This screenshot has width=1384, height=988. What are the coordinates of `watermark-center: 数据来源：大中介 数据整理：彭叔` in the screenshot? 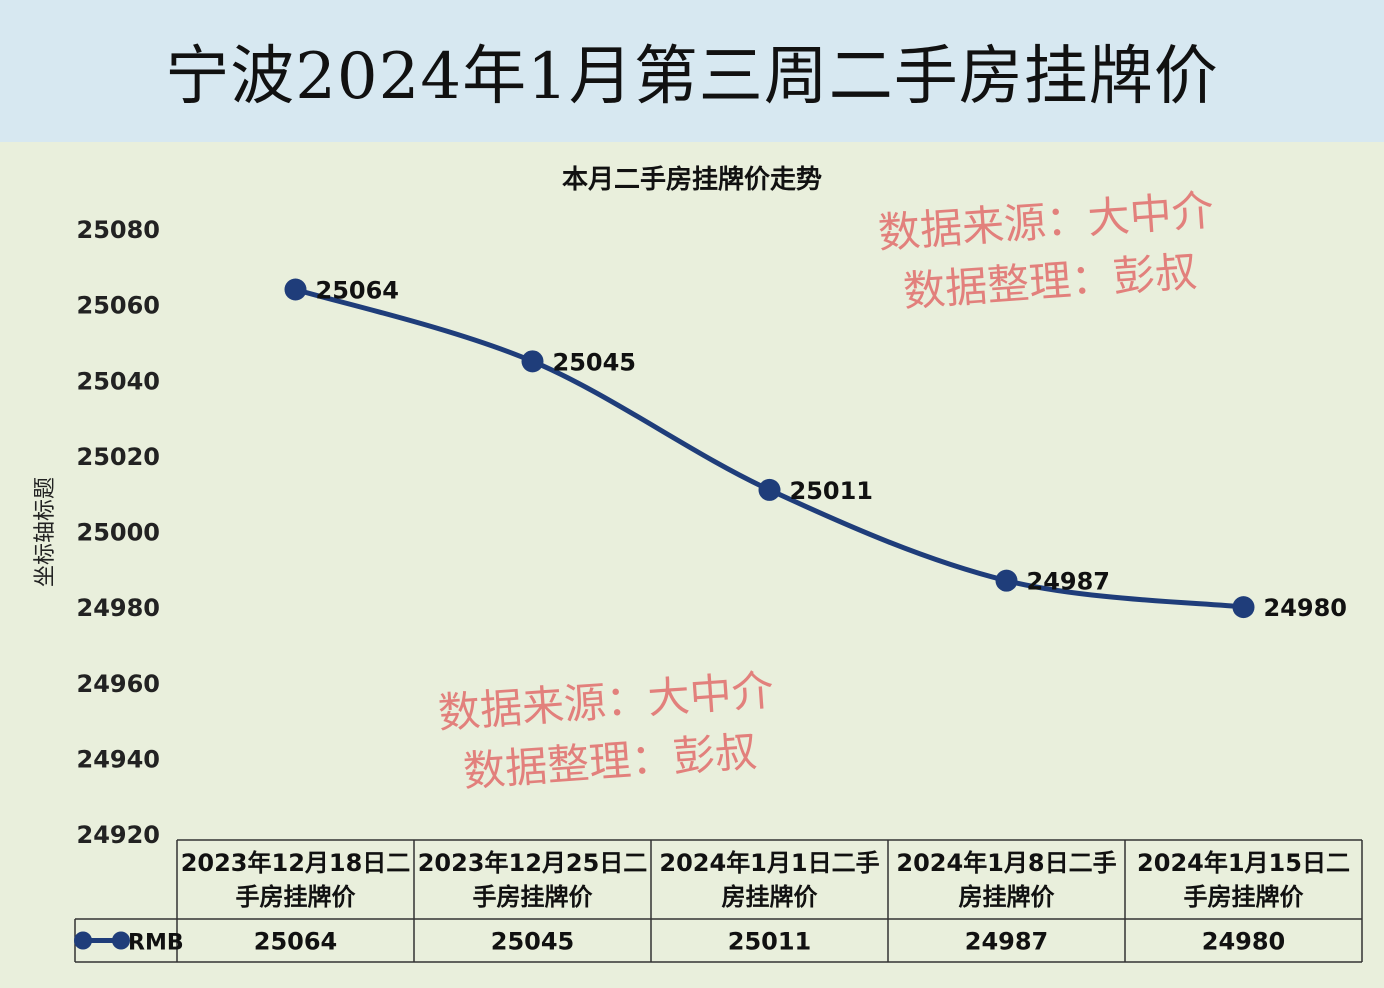 It's located at (608, 731).